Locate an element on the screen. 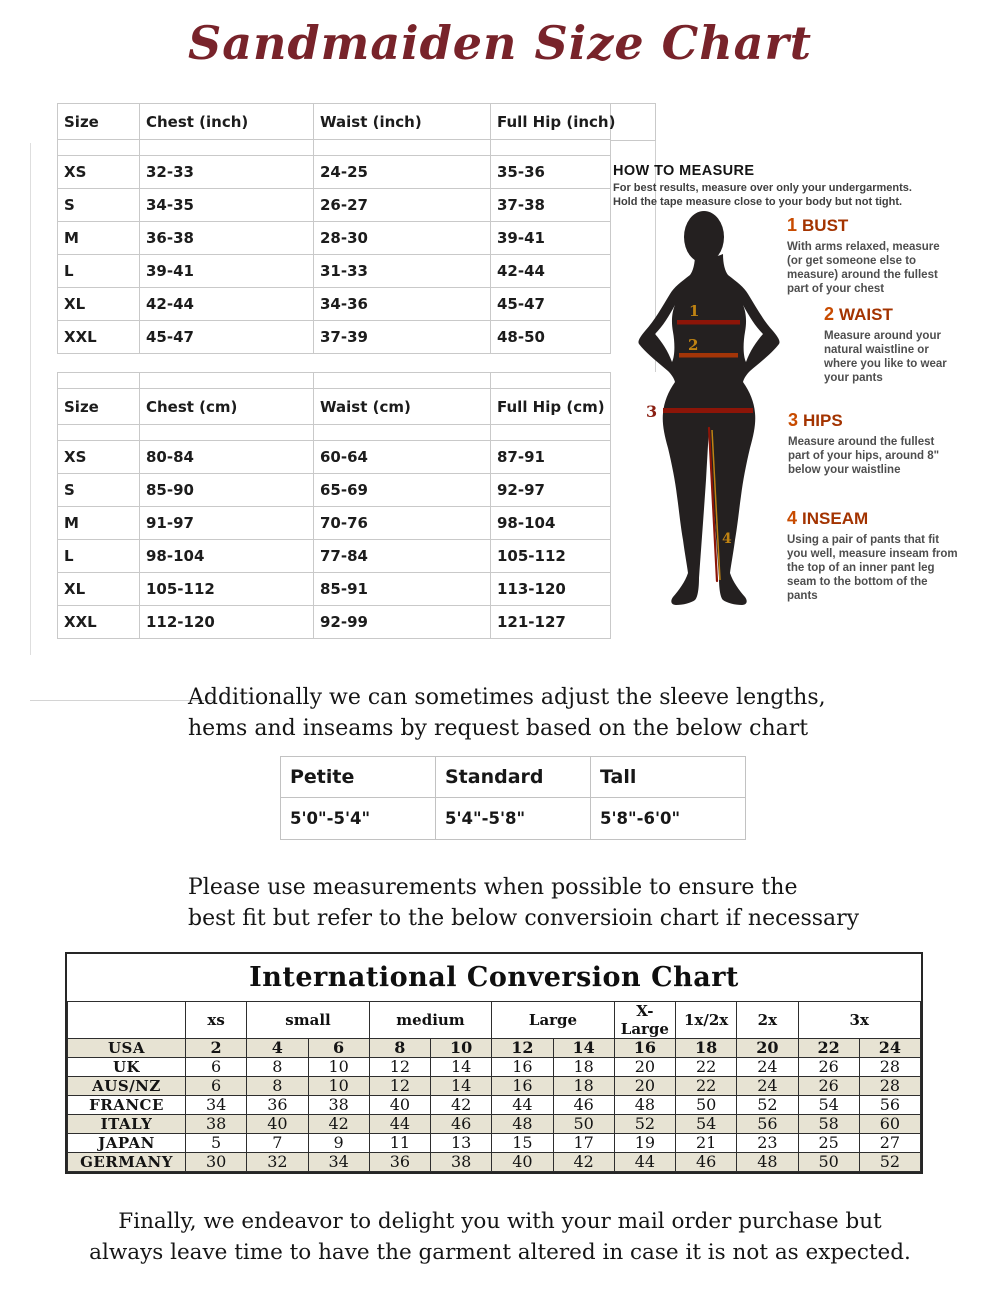 Image resolution: width=1000 pixels, height=1300 pixels. size-value: 14 is located at coordinates (461, 1067).